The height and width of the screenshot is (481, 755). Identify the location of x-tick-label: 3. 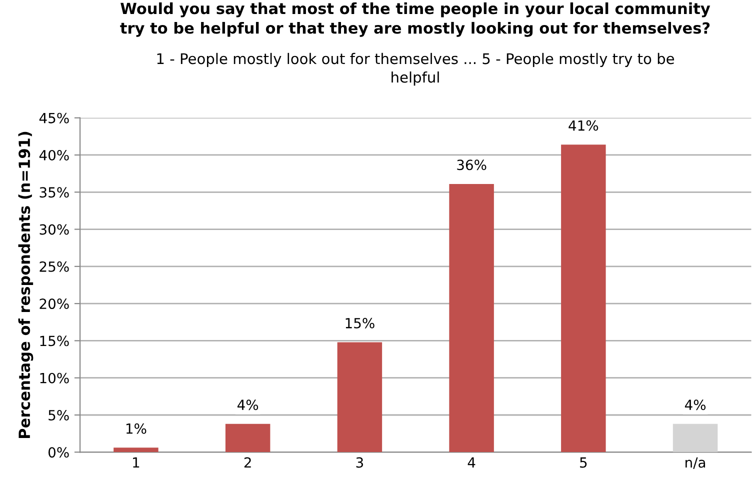
(359, 462).